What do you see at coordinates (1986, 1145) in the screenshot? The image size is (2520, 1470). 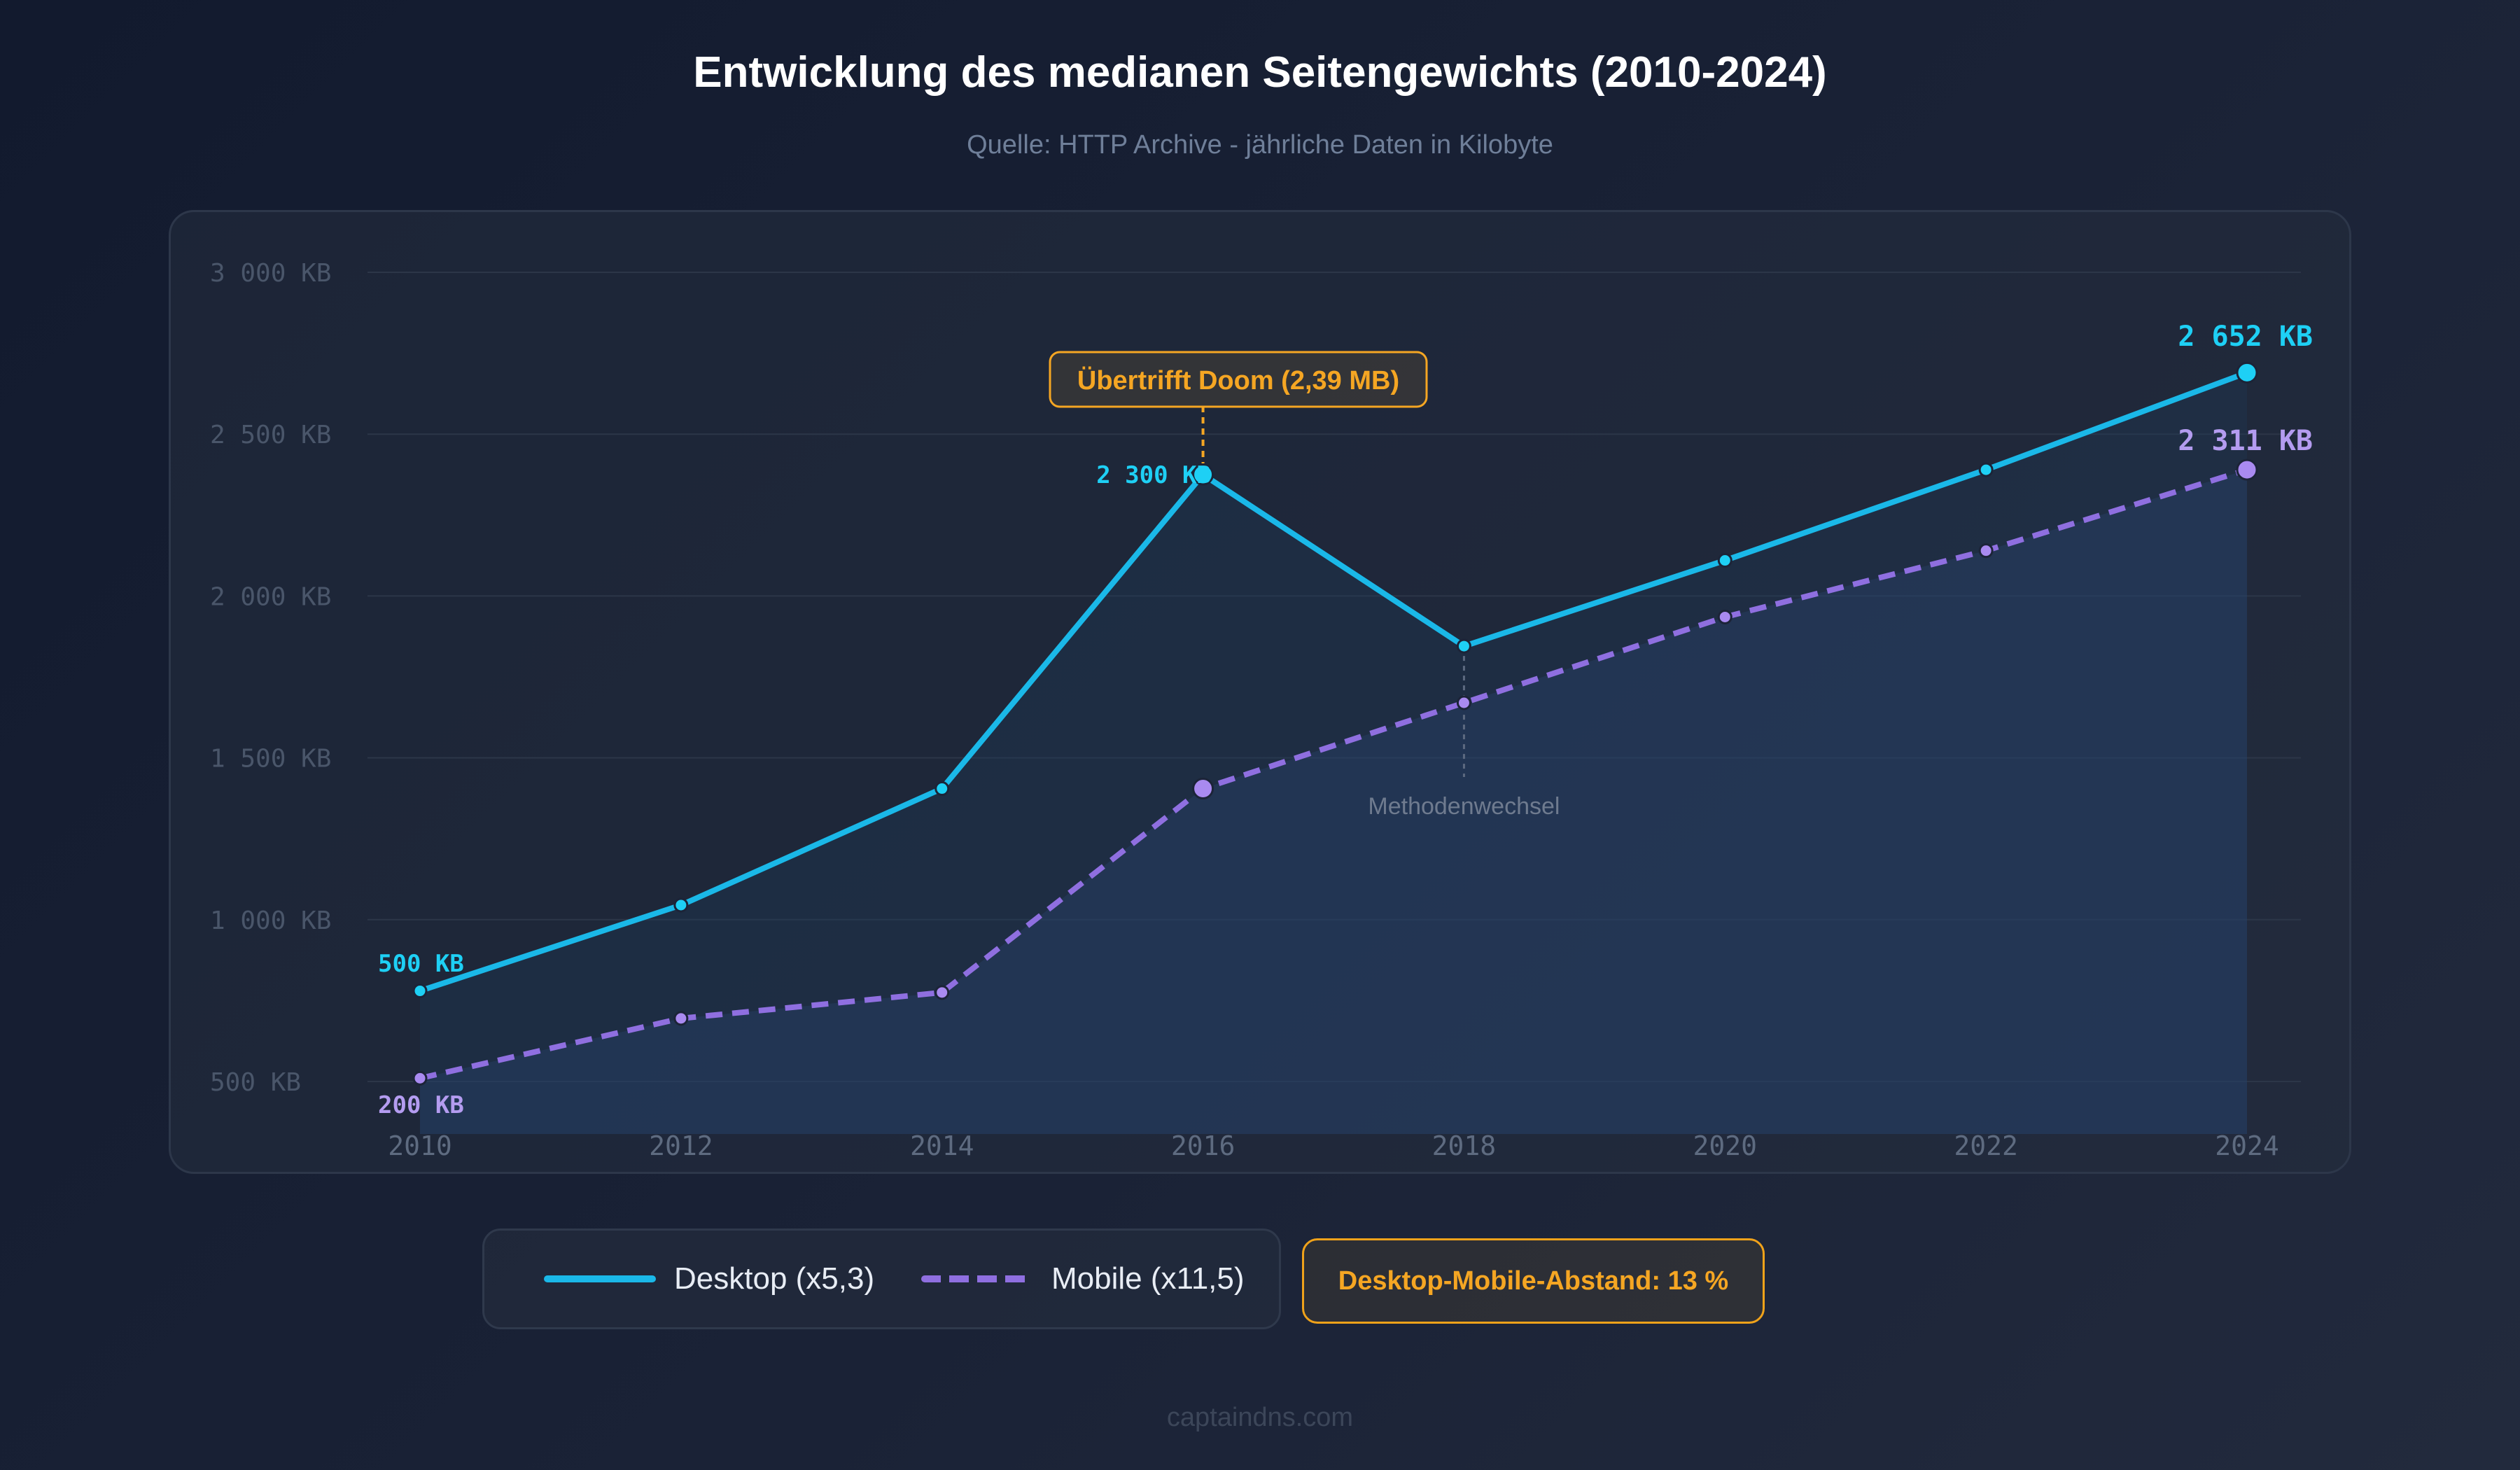 I see `x-tick-label: 2022` at bounding box center [1986, 1145].